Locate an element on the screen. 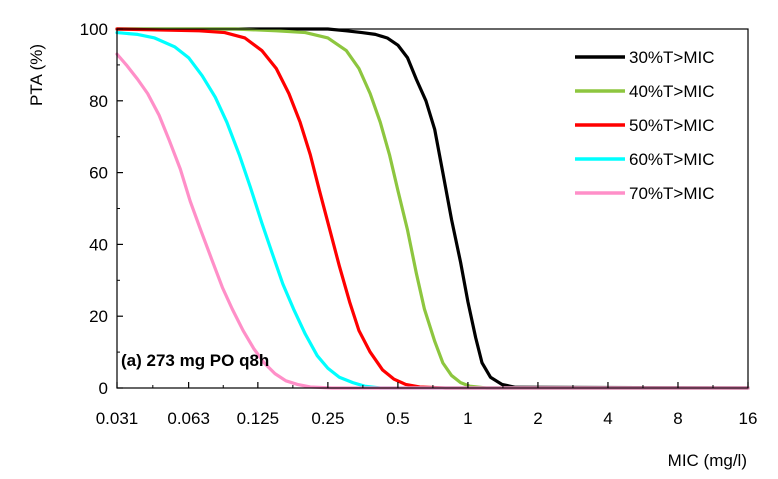 The height and width of the screenshot is (479, 778). y-tick-label: 40 is located at coordinates (98, 244).